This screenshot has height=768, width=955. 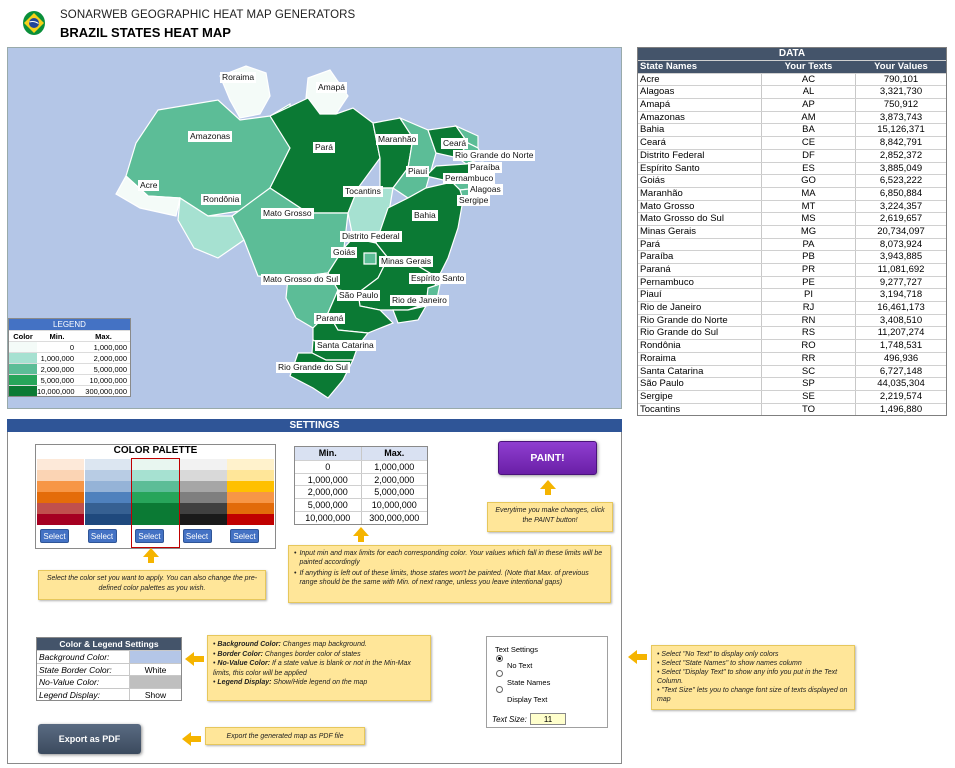 I want to click on limit-max-input: 1,000,000, so click(x=394, y=466).